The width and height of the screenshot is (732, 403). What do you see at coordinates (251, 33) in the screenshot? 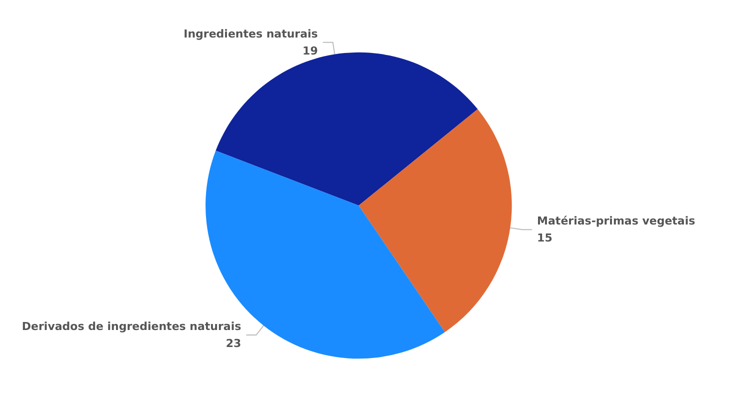
I see `slice-label: Ingredientes naturais` at bounding box center [251, 33].